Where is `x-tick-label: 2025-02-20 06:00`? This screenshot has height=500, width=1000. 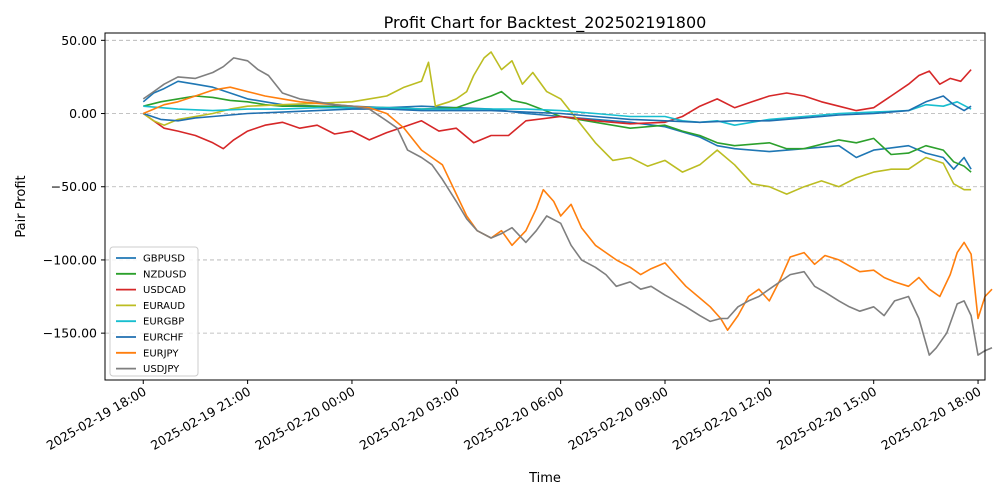
x-tick-label: 2025-02-20 06:00 is located at coordinates (513, 418).